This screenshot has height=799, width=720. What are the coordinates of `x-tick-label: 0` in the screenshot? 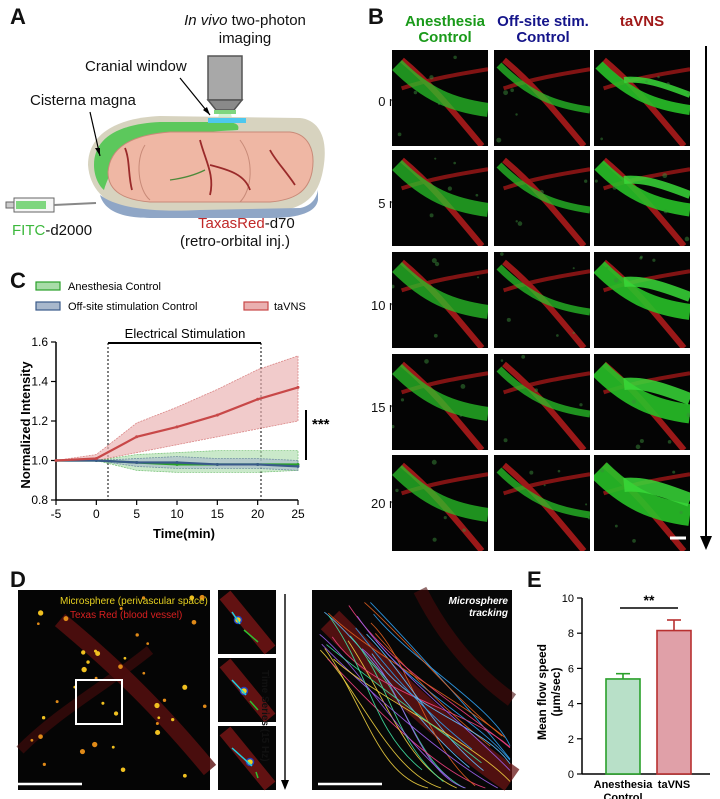 It's located at (96, 514).